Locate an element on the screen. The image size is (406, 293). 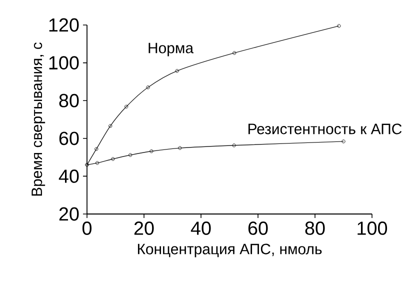
series-label: Норма is located at coordinates (171, 49).